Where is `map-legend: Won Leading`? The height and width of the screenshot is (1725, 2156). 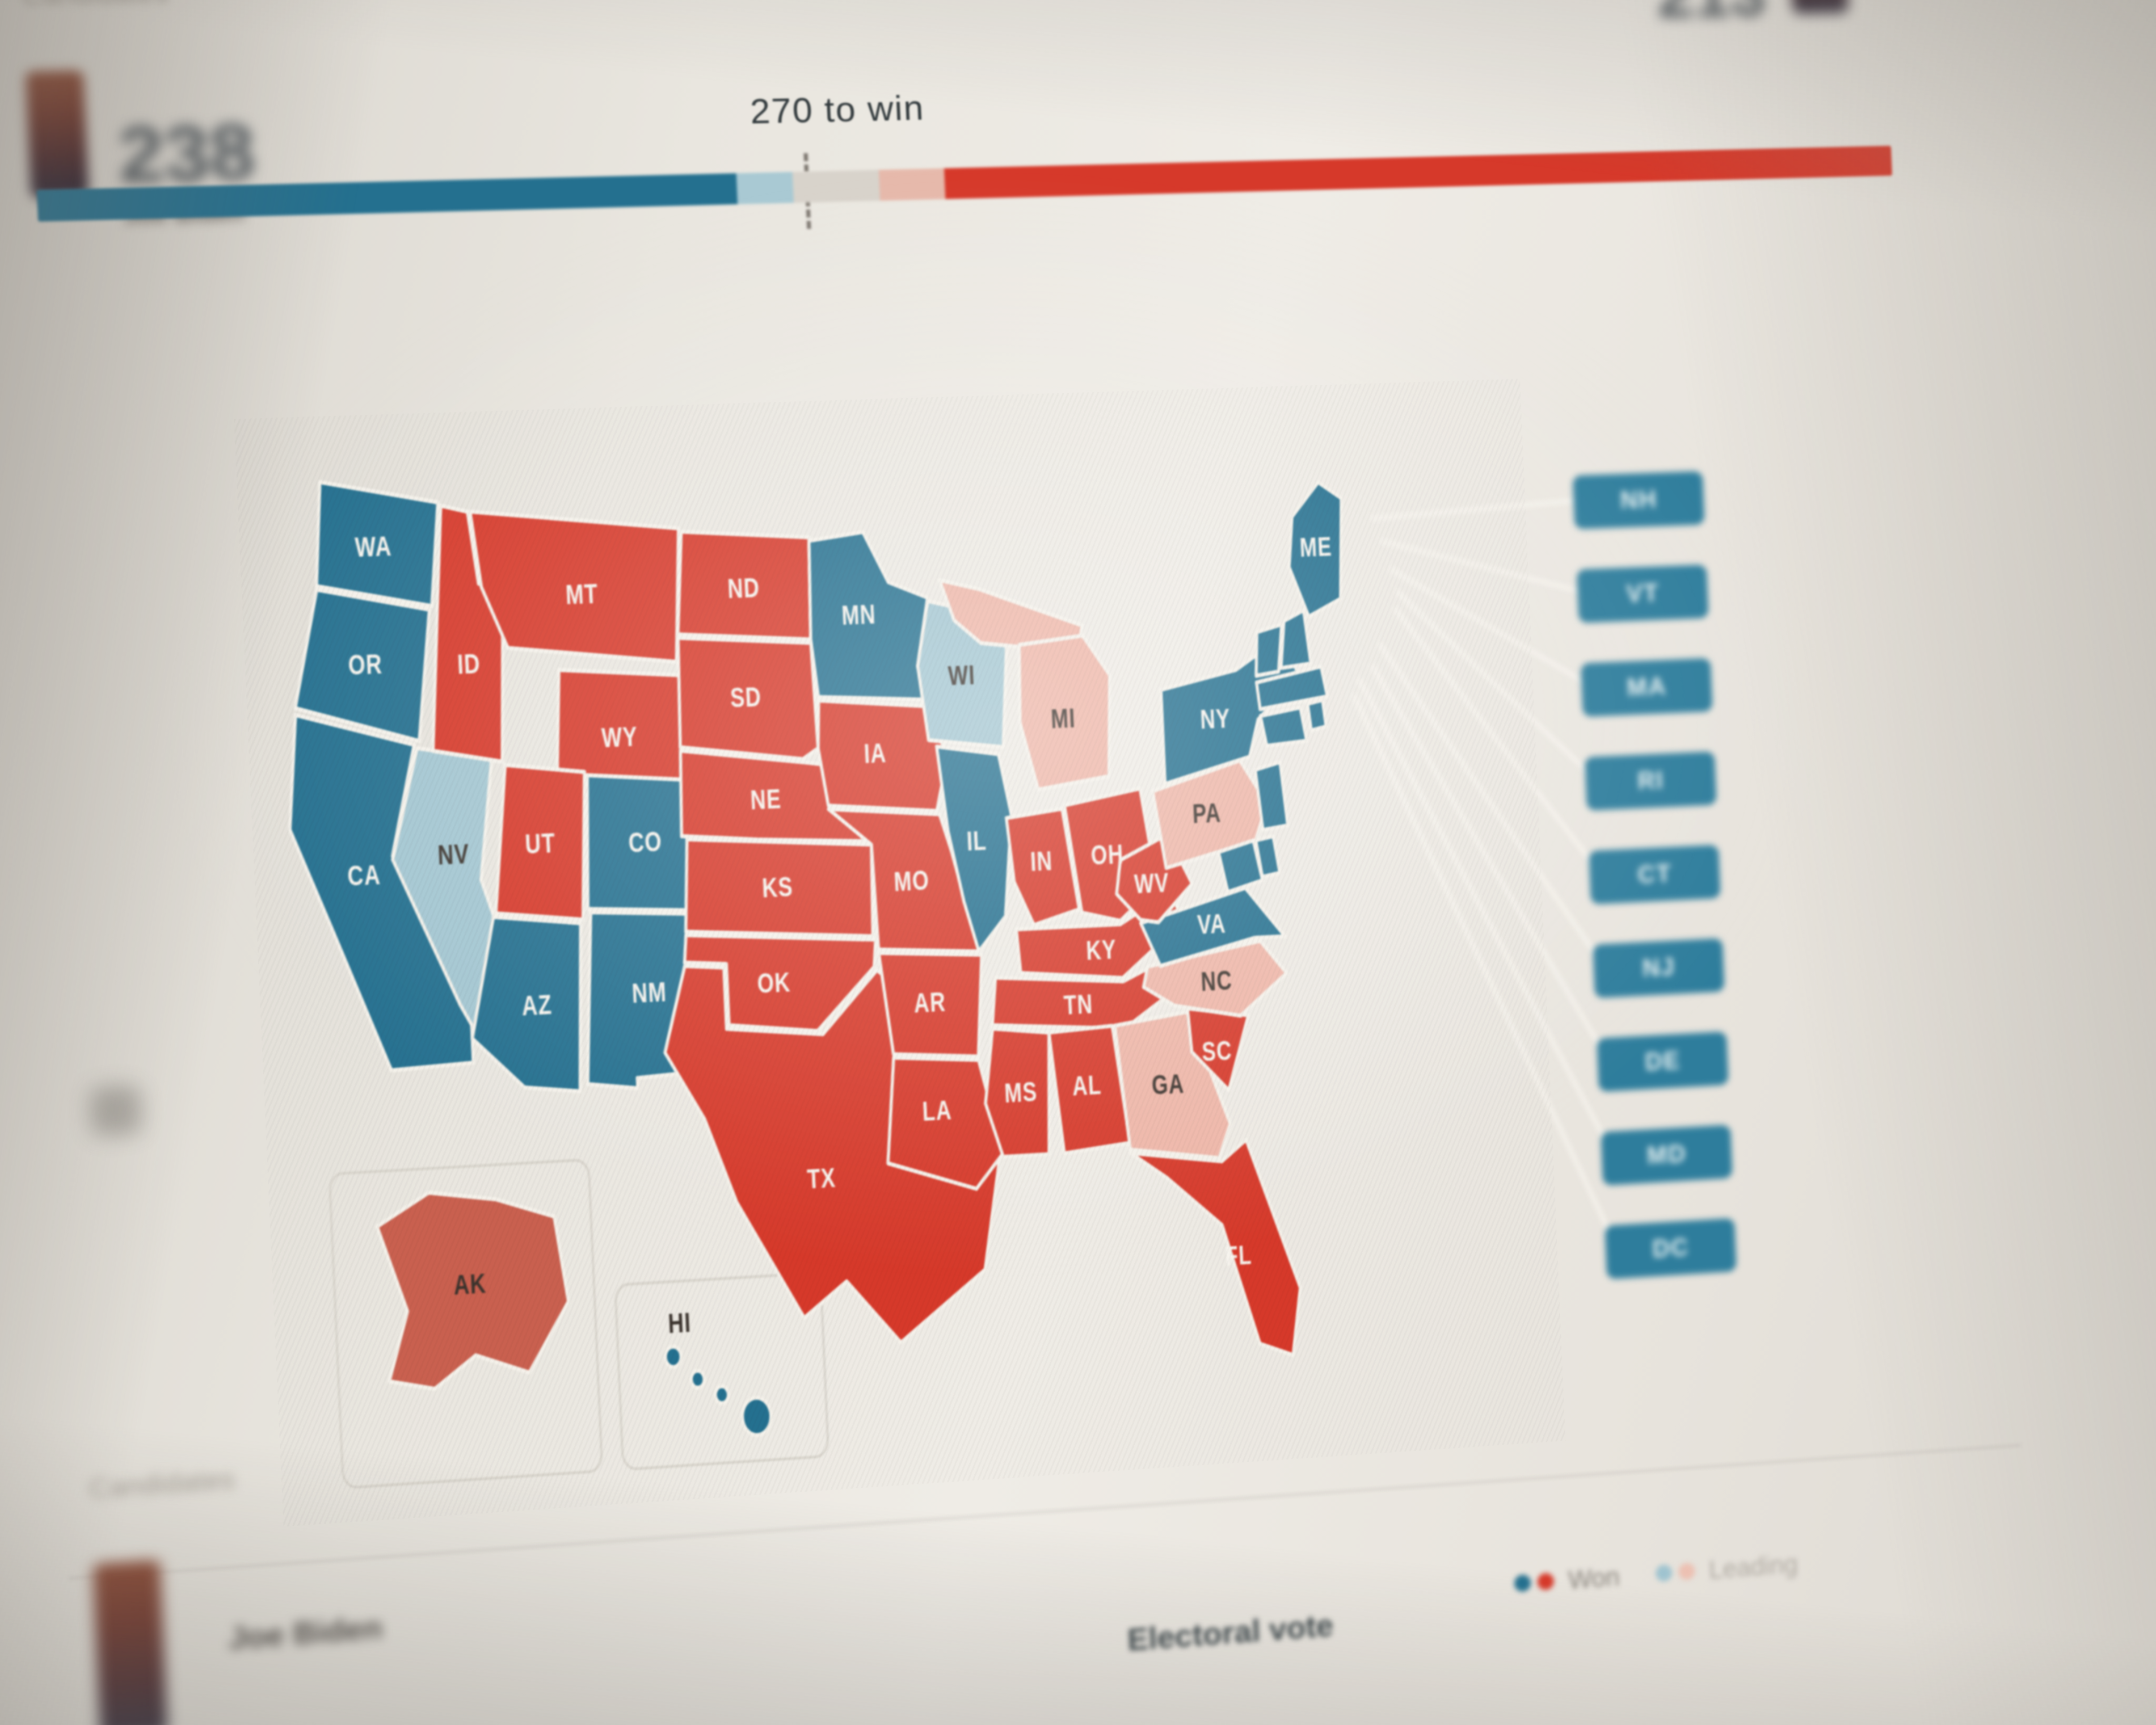 map-legend: Won Leading is located at coordinates (1657, 1574).